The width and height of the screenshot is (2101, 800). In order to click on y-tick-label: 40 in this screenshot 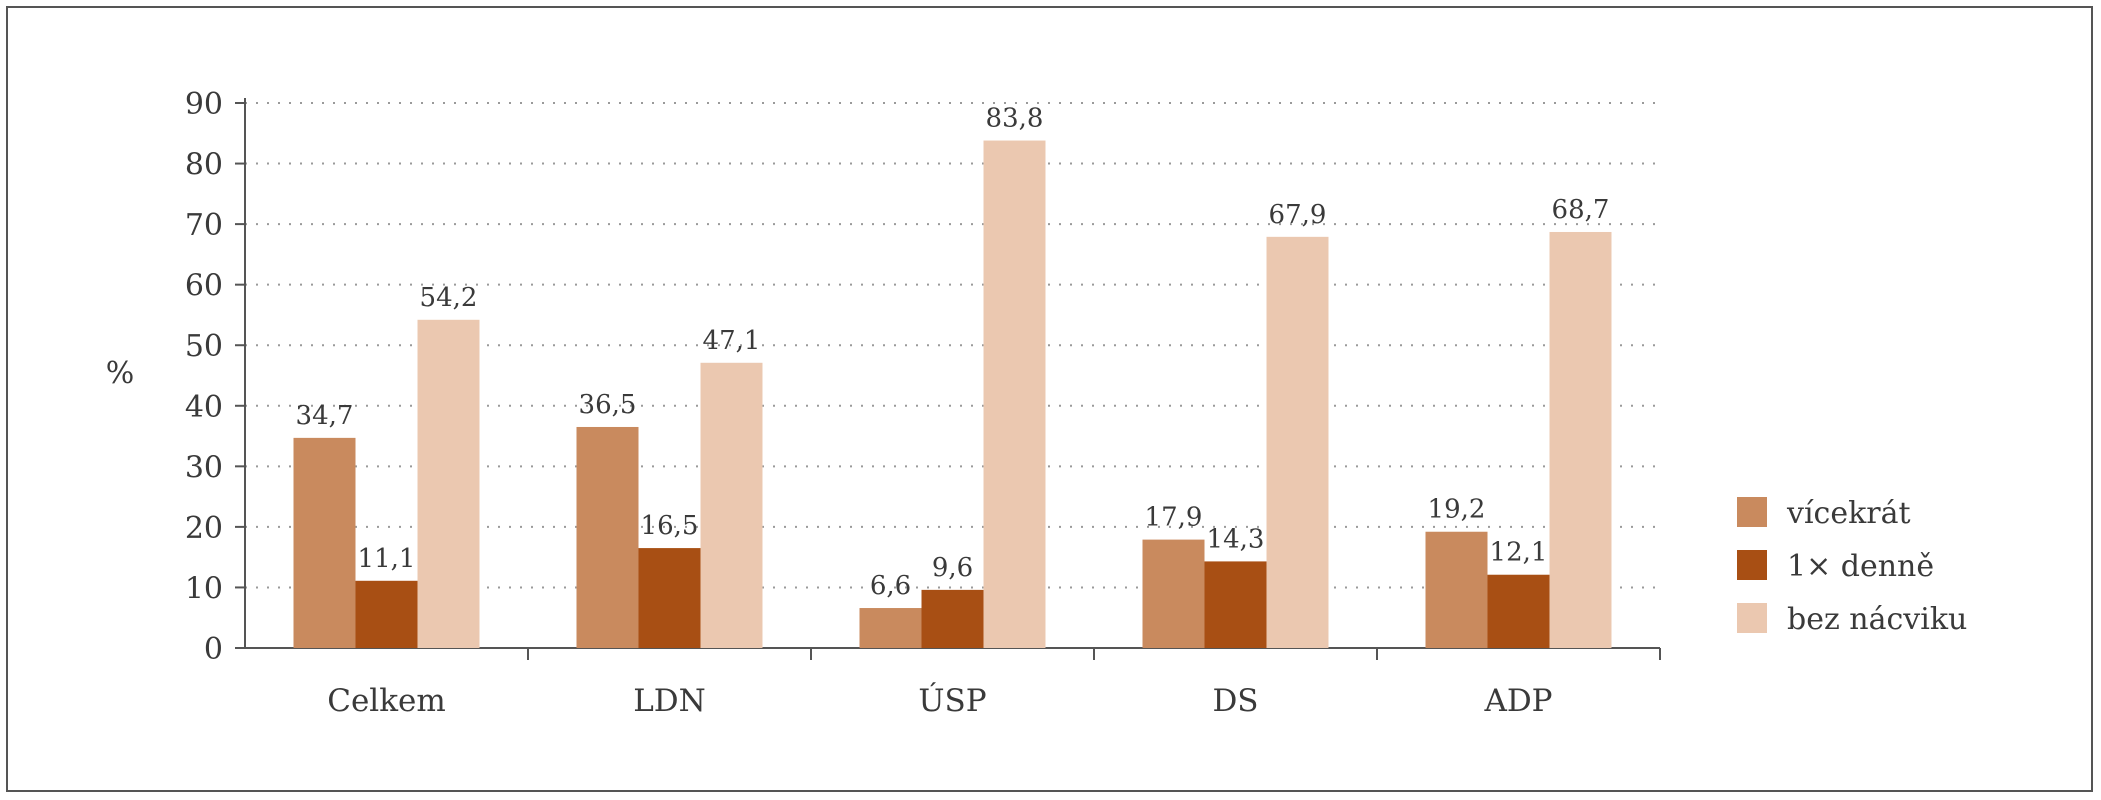, I will do `click(204, 407)`.